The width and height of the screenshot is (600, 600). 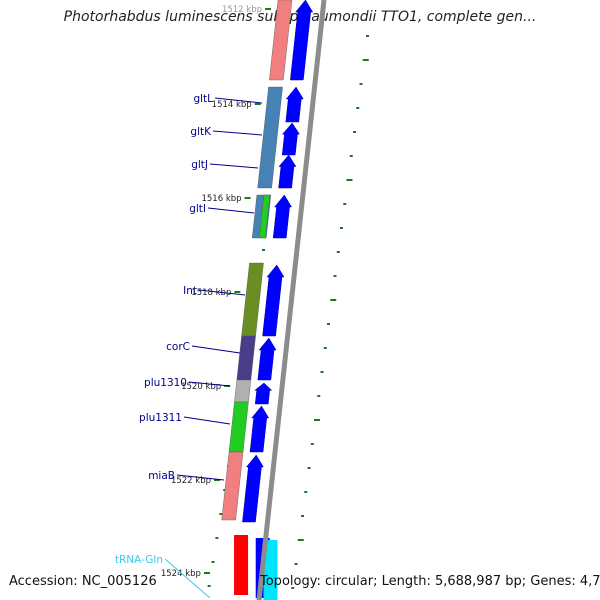 What do you see at coordinates (232, 105) in the screenshot?
I see `kbp-label: 1514 kbp` at bounding box center [232, 105].